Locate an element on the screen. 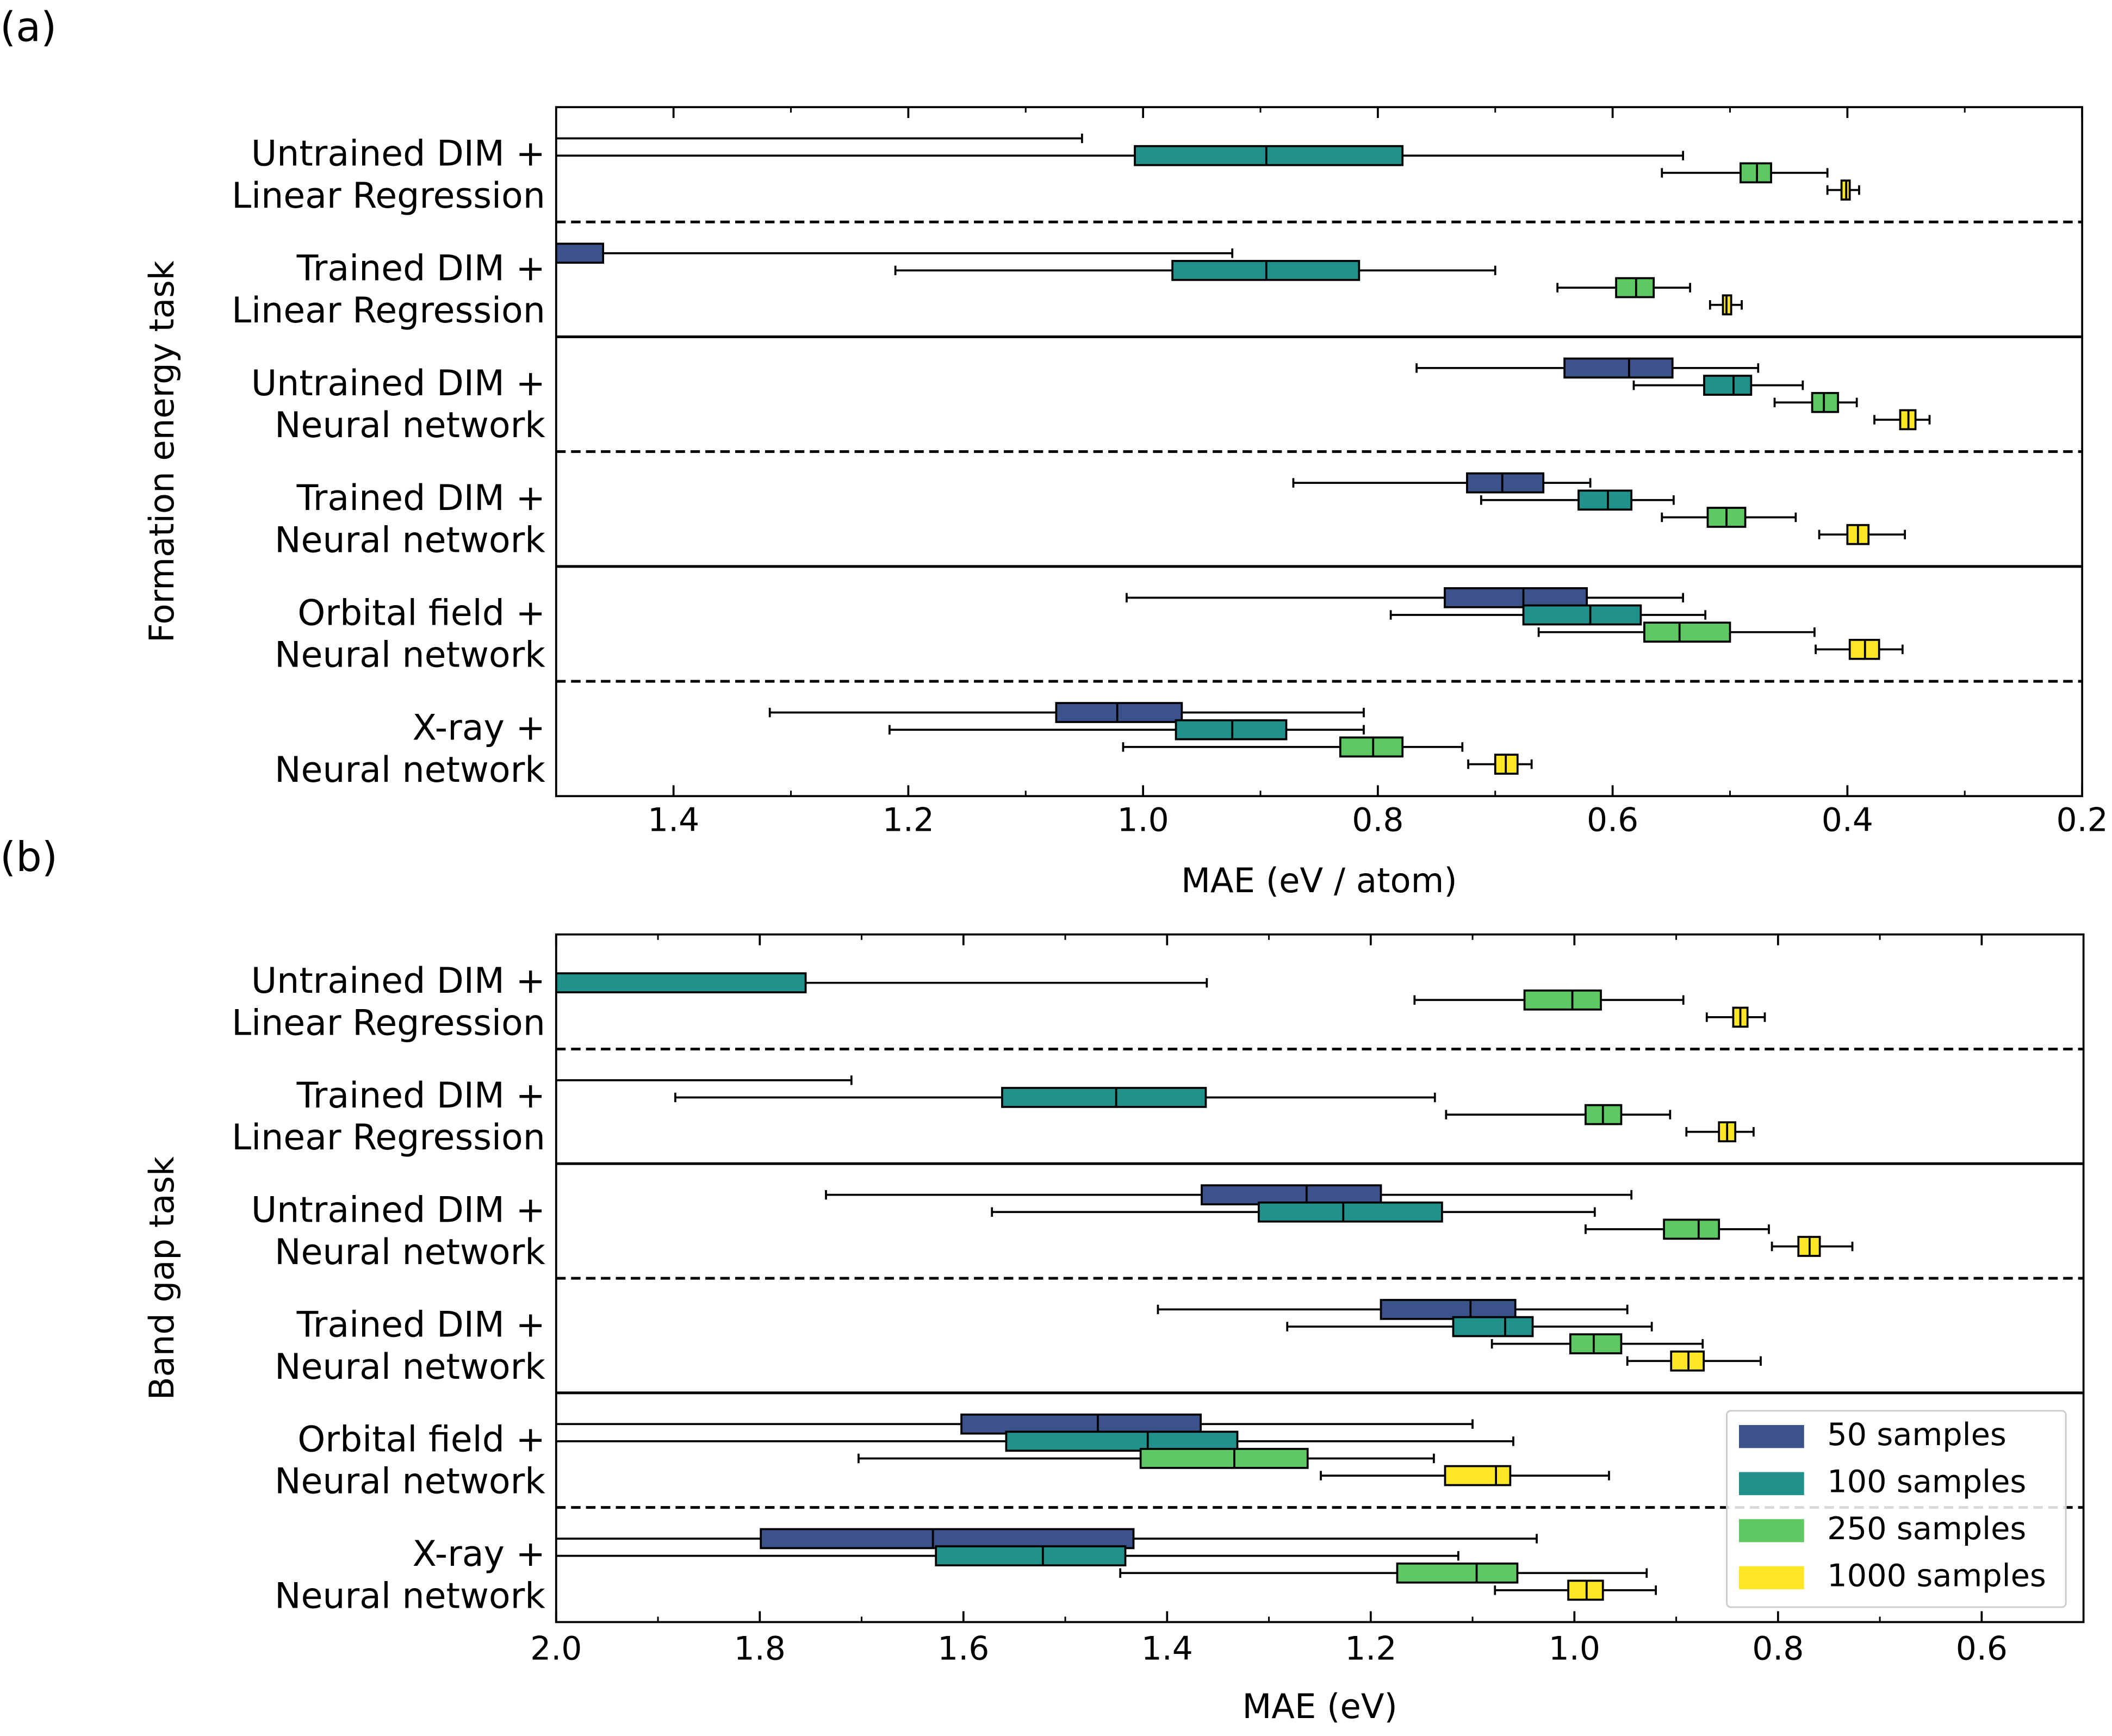 The image size is (2112, 1736). panel-label: (b) is located at coordinates (29, 857).